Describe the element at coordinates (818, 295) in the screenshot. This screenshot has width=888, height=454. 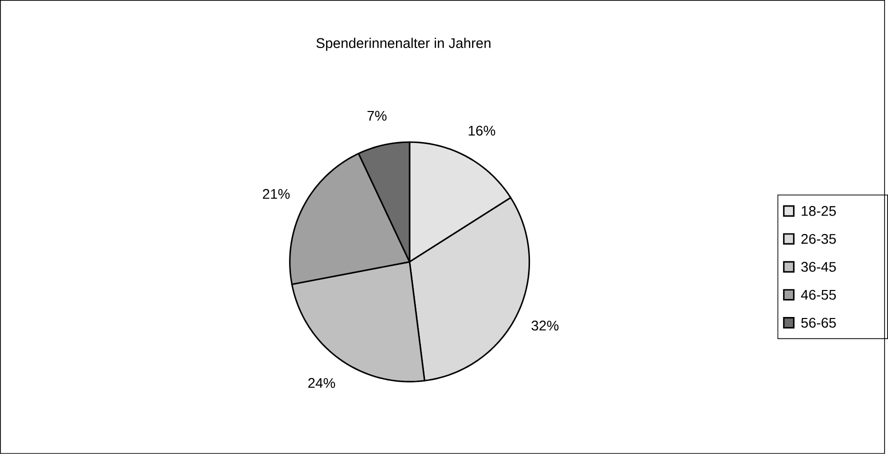
I see `legend-label: 46-55` at that location.